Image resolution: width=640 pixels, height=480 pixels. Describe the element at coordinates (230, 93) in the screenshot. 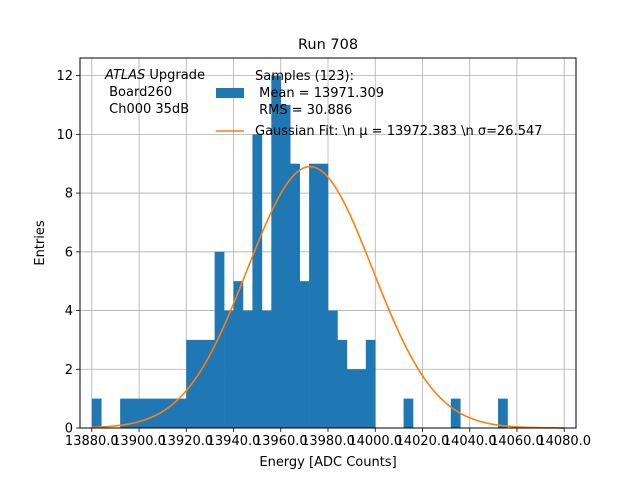

I see `legend-hist-swatch` at that location.